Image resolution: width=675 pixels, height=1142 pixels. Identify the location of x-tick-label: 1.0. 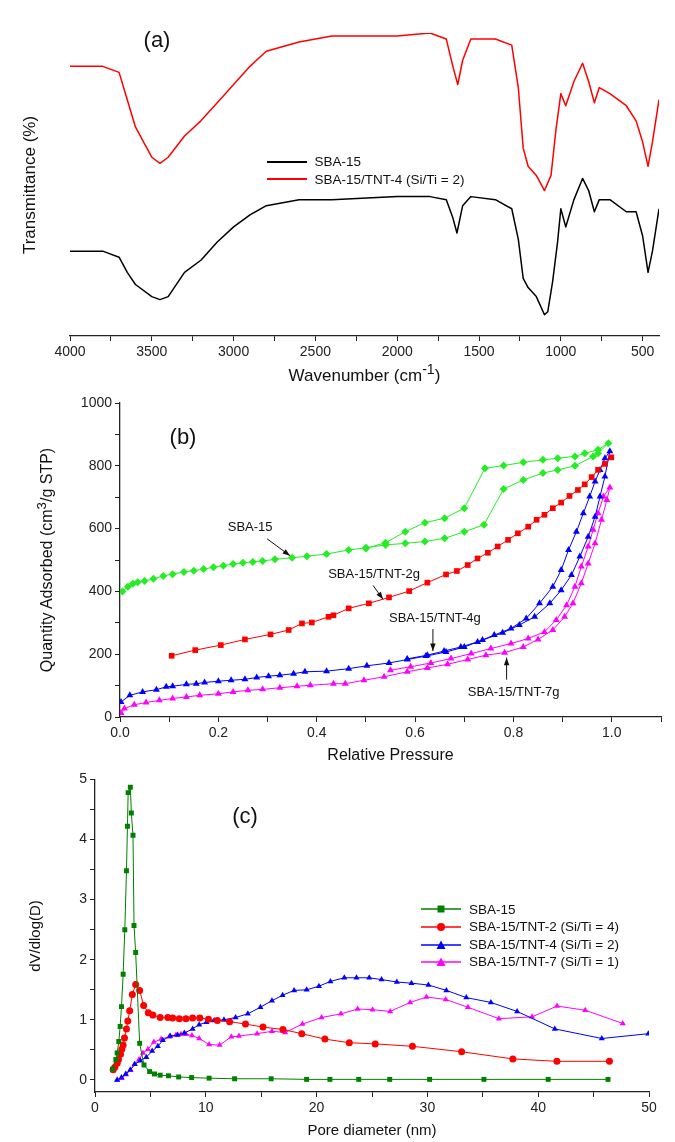
(612, 732).